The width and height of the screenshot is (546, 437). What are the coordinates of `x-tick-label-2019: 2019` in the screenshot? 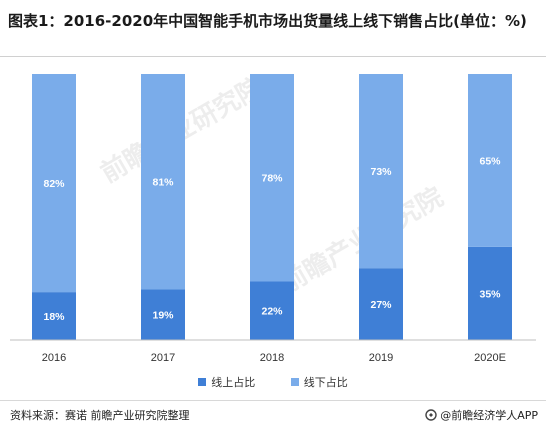 It's located at (381, 358).